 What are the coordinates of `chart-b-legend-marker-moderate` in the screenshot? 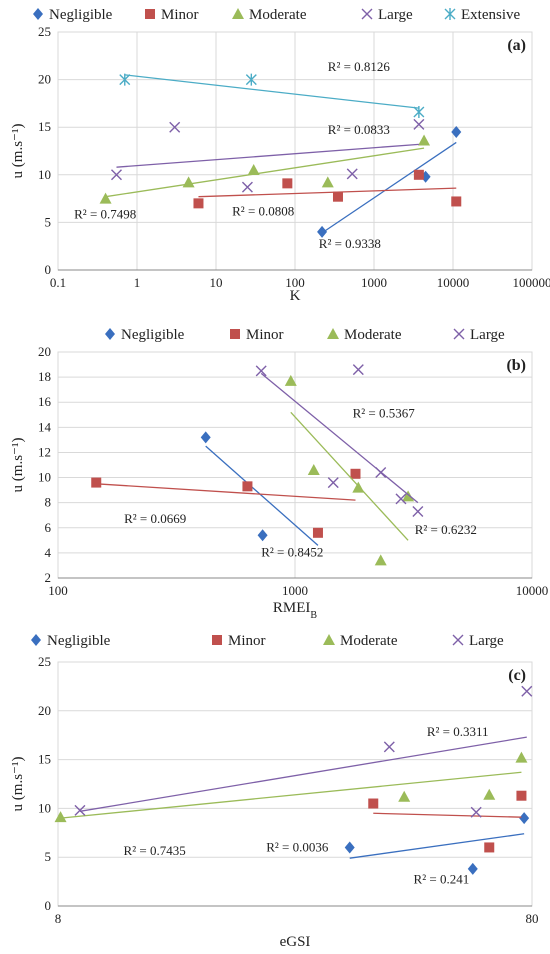 It's located at (333, 333).